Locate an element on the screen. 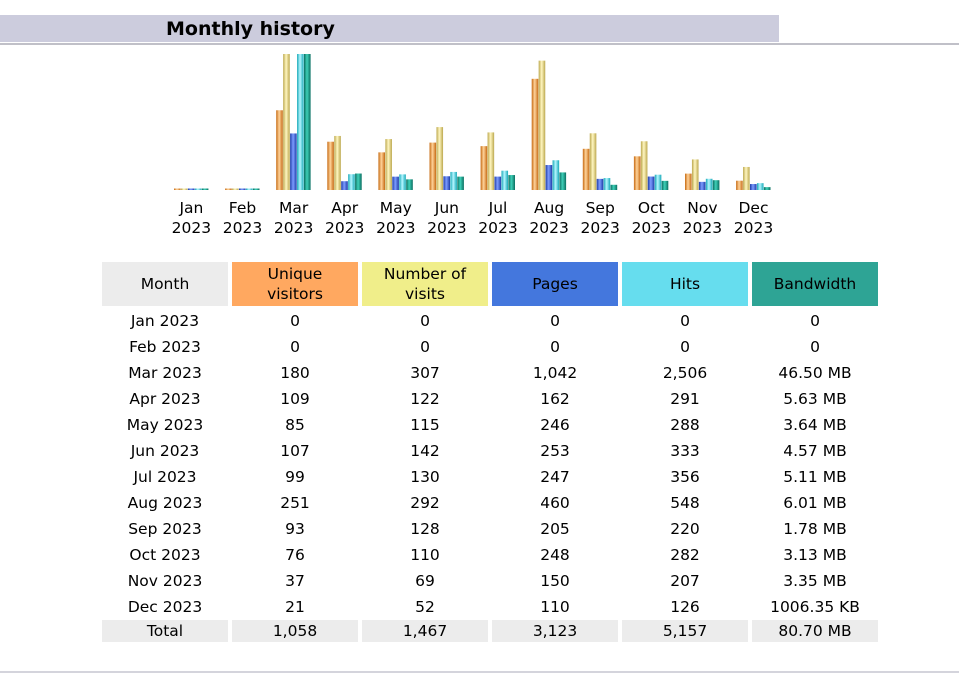 This screenshot has width=959, height=674. table-row: May 2023 85 115 246 288 3.64 MB is located at coordinates (490, 425).